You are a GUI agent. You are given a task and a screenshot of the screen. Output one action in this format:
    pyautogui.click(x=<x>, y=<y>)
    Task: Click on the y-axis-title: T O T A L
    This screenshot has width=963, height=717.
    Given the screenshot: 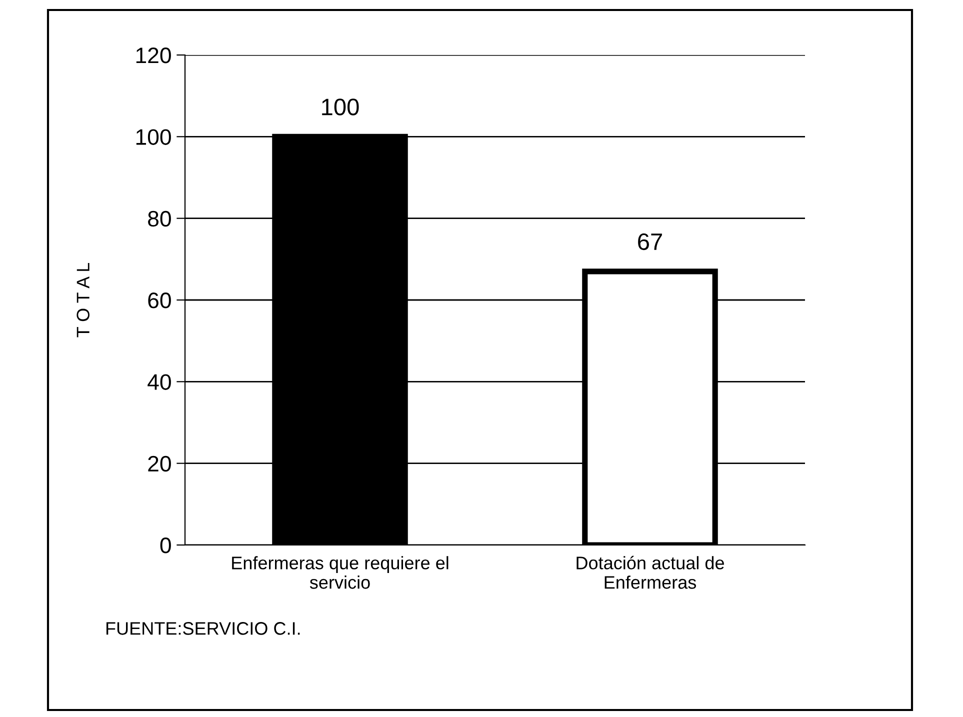 What is the action you would take?
    pyautogui.click(x=83, y=300)
    